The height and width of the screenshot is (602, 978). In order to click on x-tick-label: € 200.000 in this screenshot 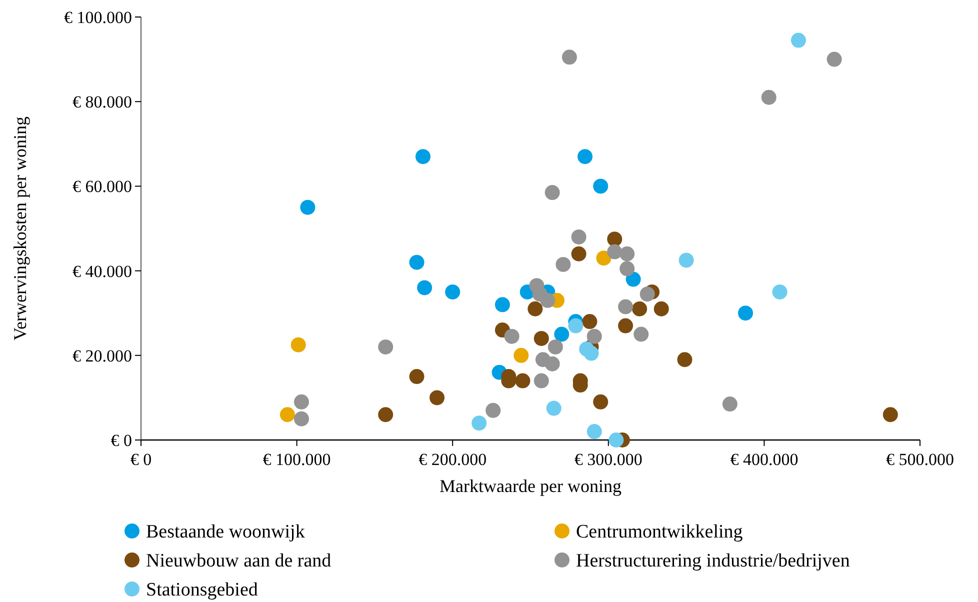, I will do `click(452, 459)`.